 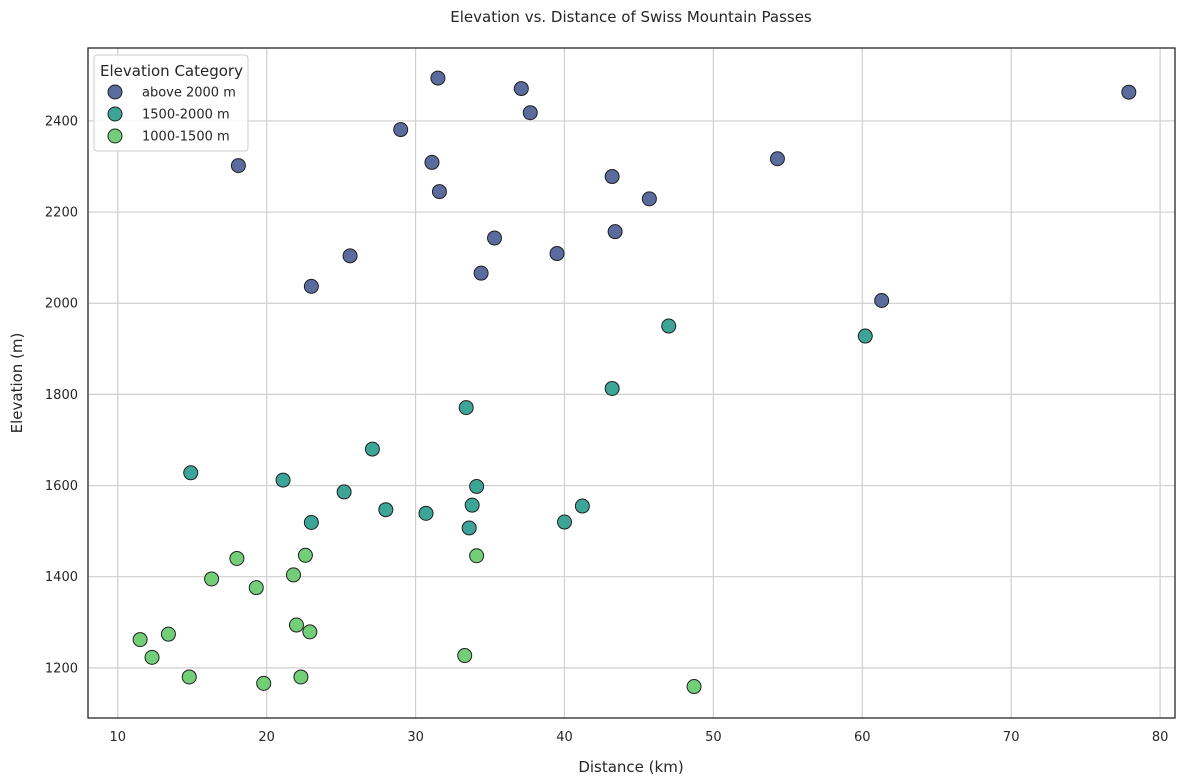 What do you see at coordinates (564, 737) in the screenshot?
I see `x-tick-label: 40` at bounding box center [564, 737].